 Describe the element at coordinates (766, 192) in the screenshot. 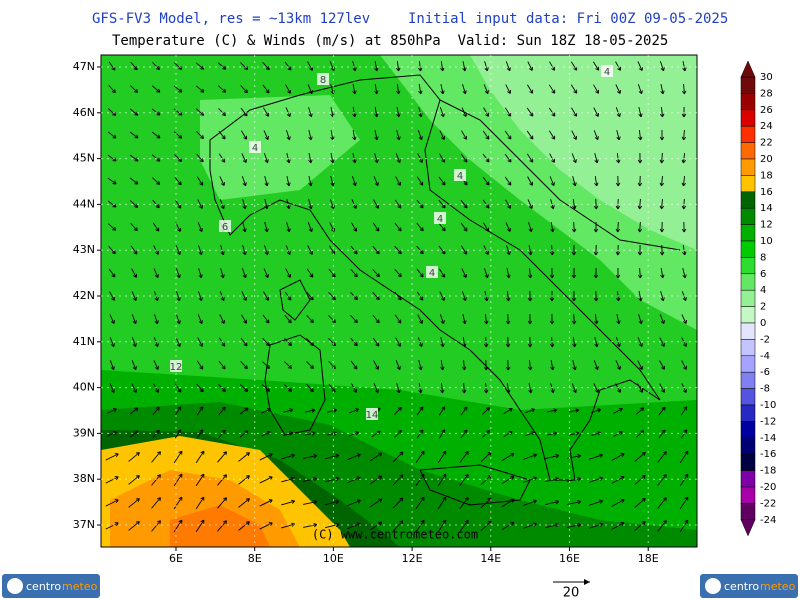

I see `colorbar-label: 16` at that location.